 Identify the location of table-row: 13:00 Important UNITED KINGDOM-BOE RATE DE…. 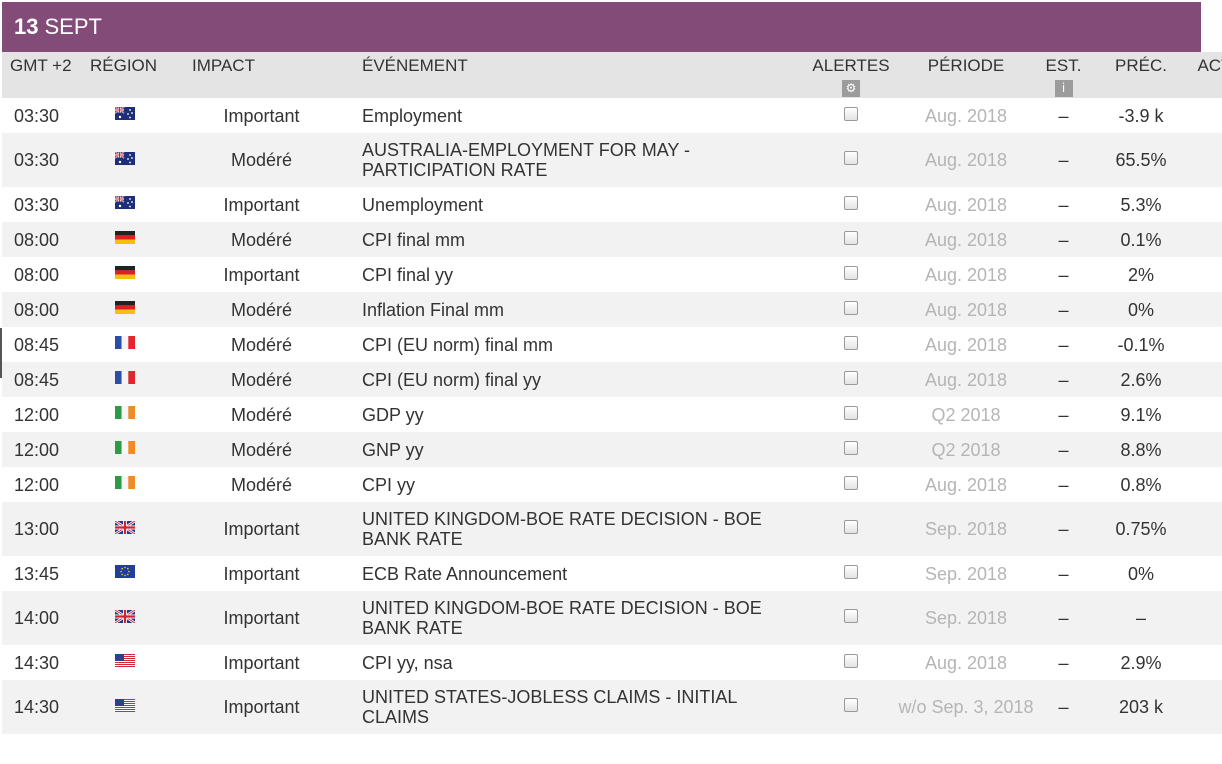
(612, 529).